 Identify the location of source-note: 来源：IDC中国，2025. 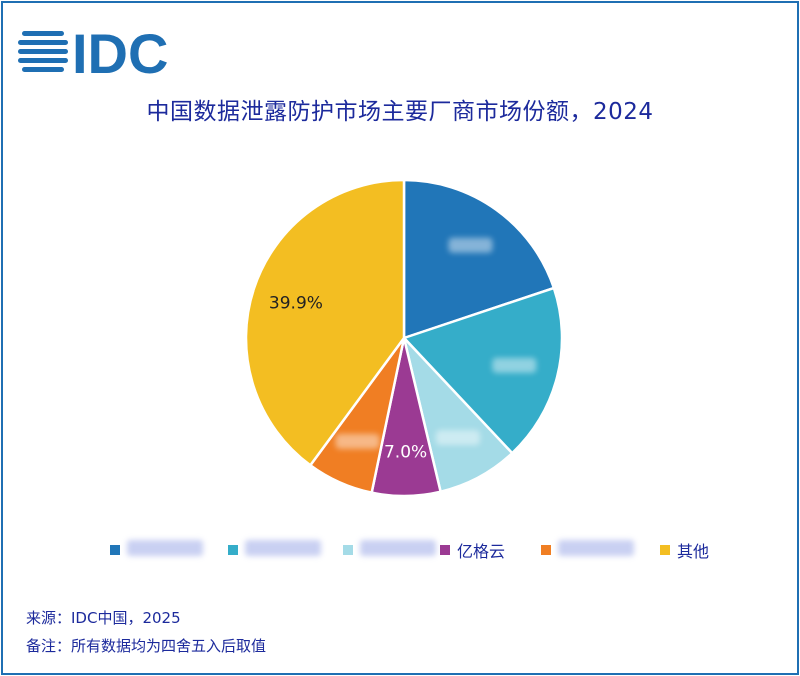
(103, 618).